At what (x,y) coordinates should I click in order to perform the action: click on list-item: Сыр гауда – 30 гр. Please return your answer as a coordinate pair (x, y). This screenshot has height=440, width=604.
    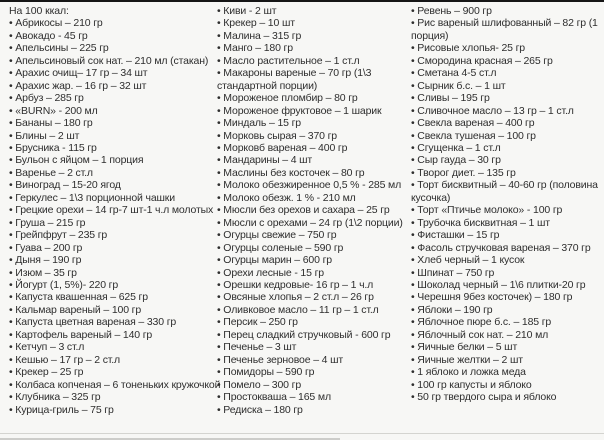
    Looking at the image, I should click on (506, 160).